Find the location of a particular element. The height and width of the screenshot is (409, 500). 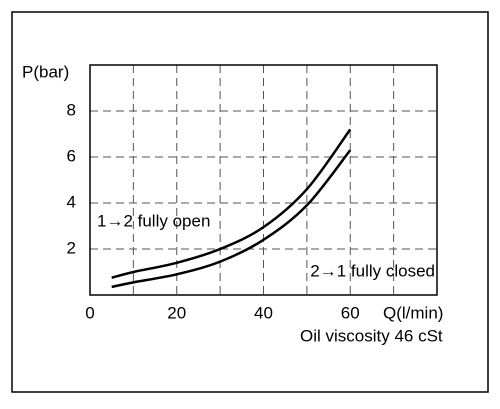

y-tick-label: 2 is located at coordinates (71, 247).